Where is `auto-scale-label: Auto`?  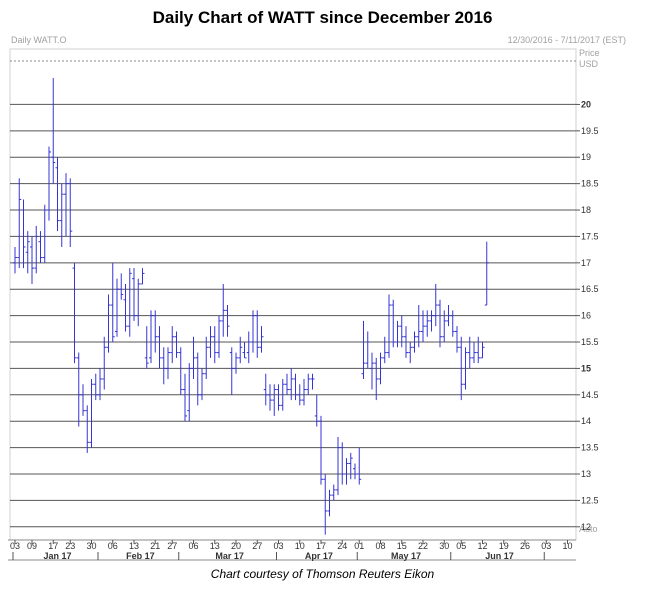 auto-scale-label: Auto is located at coordinates (588, 529).